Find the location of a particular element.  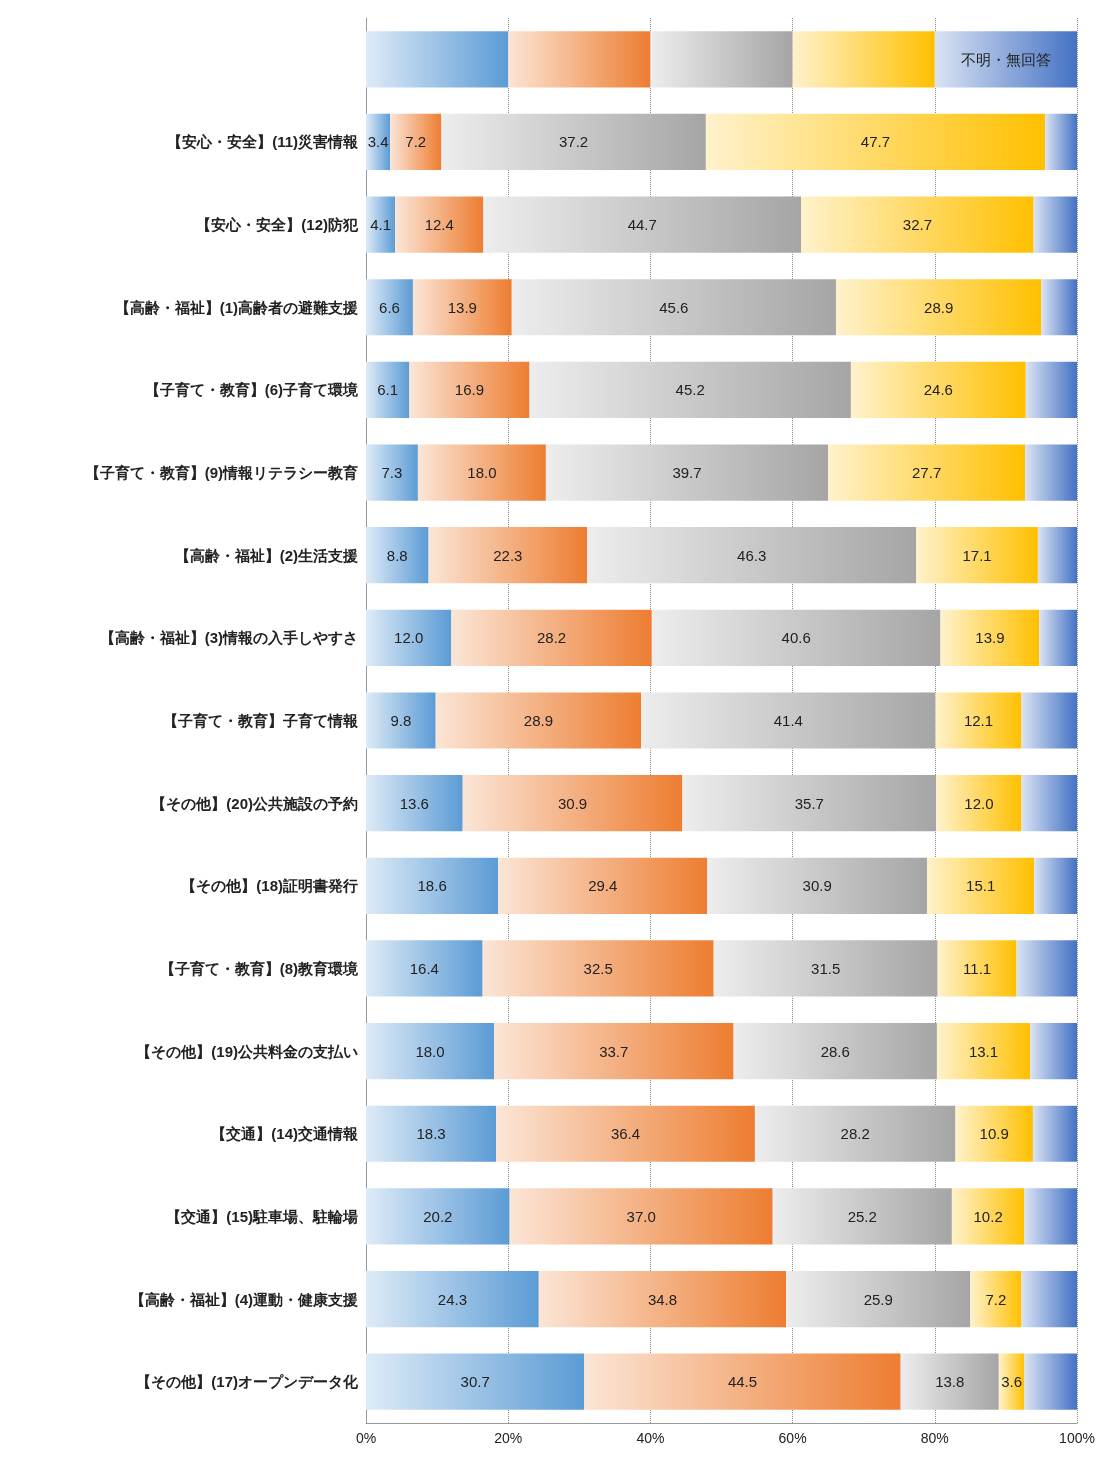

y-tick-label: 【高齢・福祉】(1)高齢者の避難支援 is located at coordinates (236, 307).